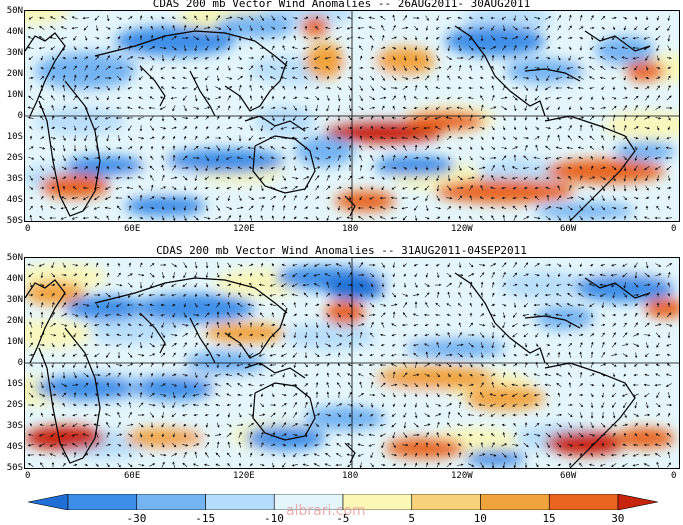  Describe the element at coordinates (411, 518) in the screenshot. I see `colorbar-tick-label: 5` at that location.